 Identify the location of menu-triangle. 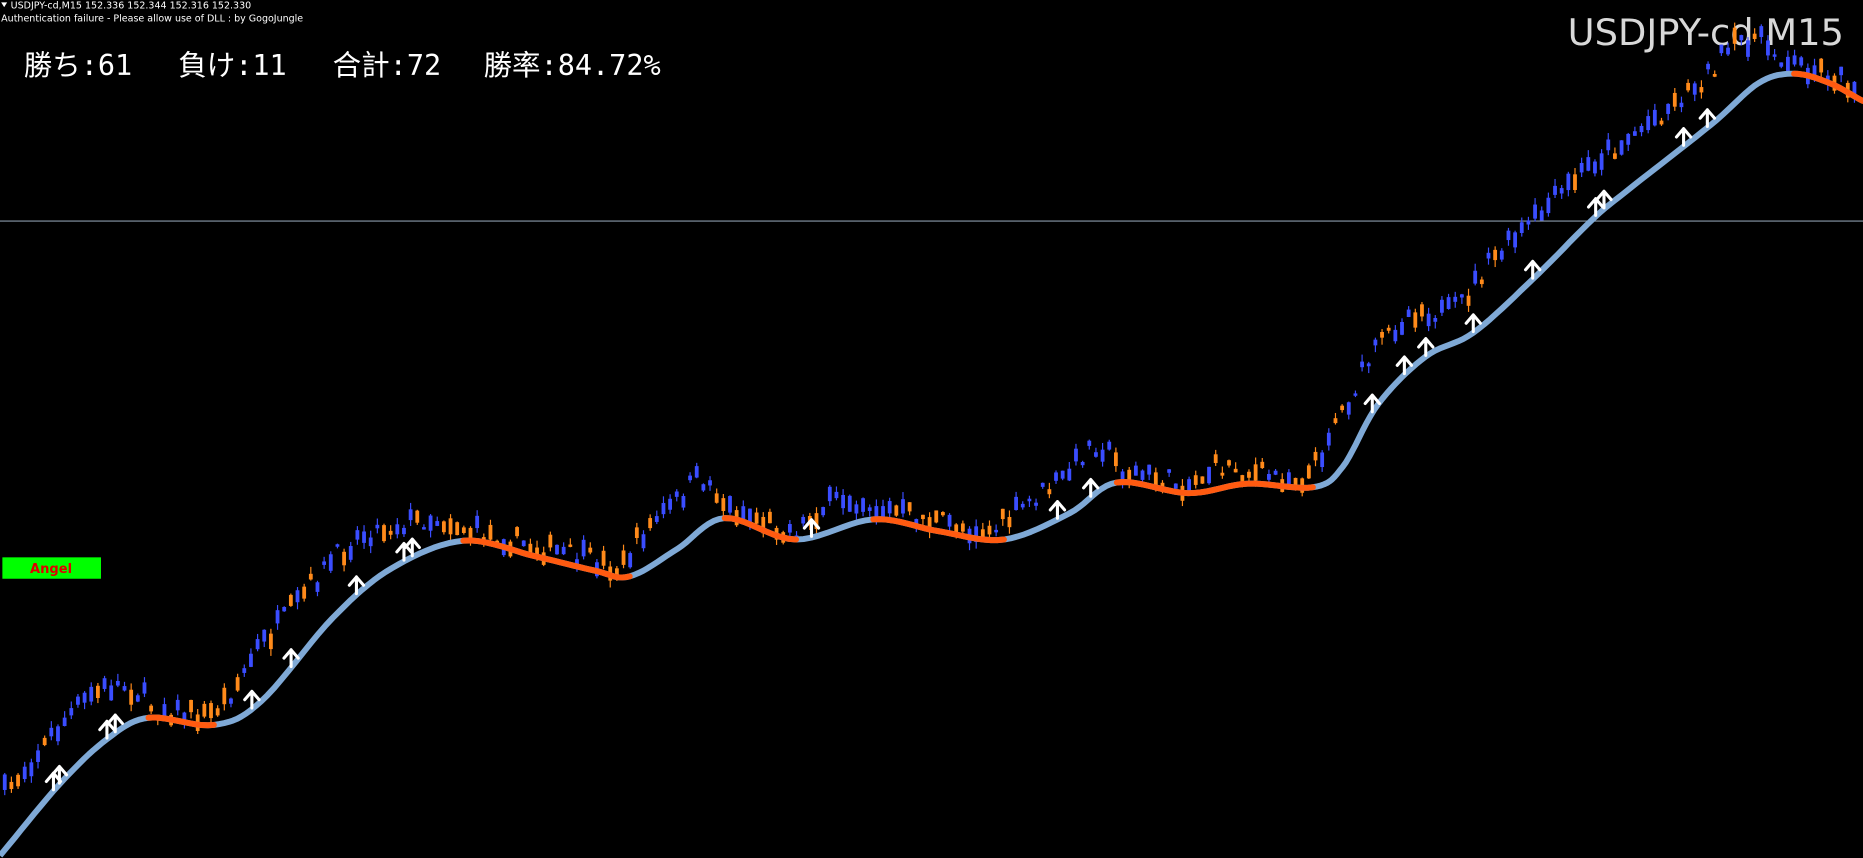
(4, 5).